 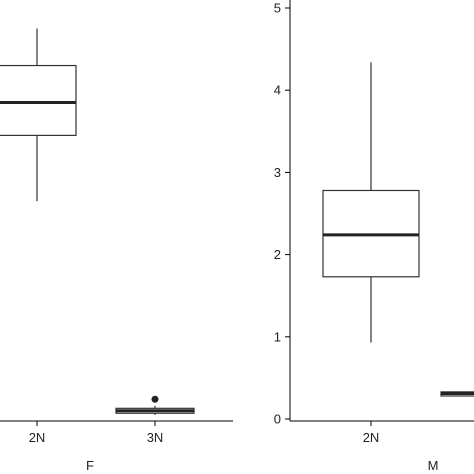 I want to click on panel-m-facet-label: M, so click(x=433, y=465).